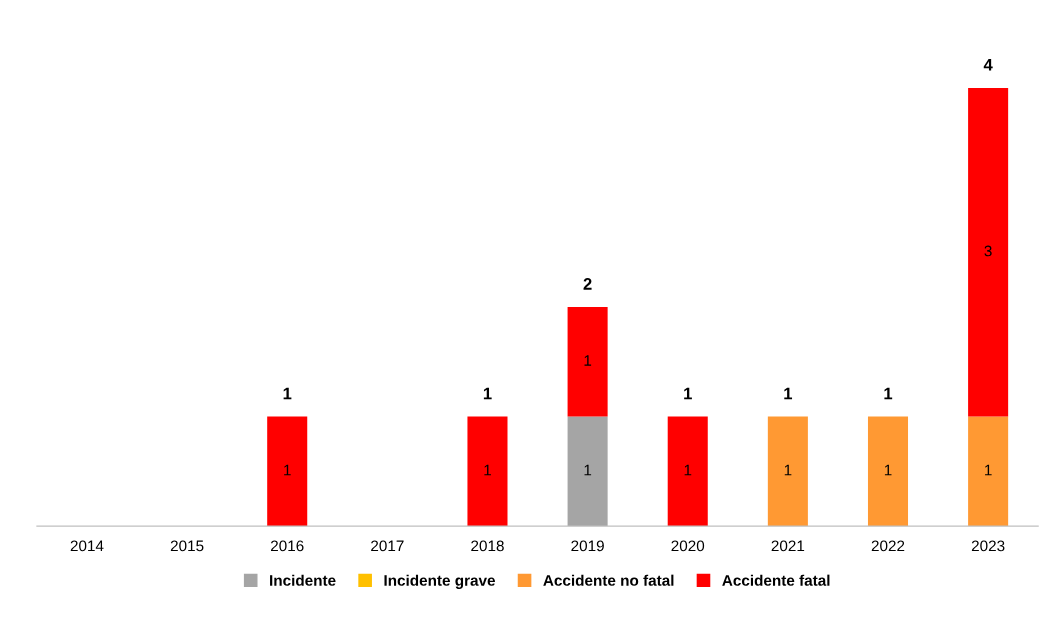  I want to click on total-label: 4, so click(988, 65).